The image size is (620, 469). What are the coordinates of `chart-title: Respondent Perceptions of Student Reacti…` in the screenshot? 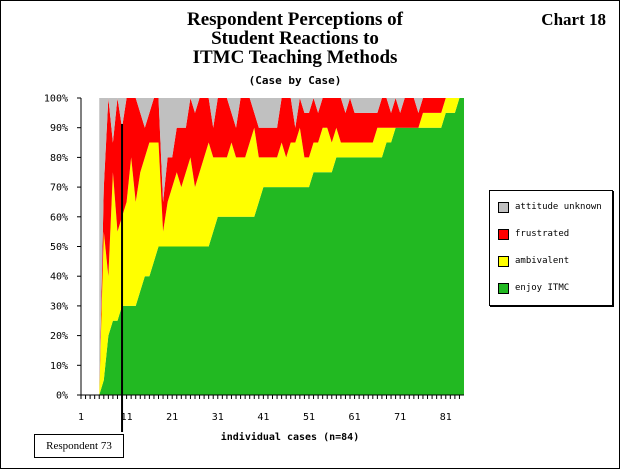 It's located at (295, 38).